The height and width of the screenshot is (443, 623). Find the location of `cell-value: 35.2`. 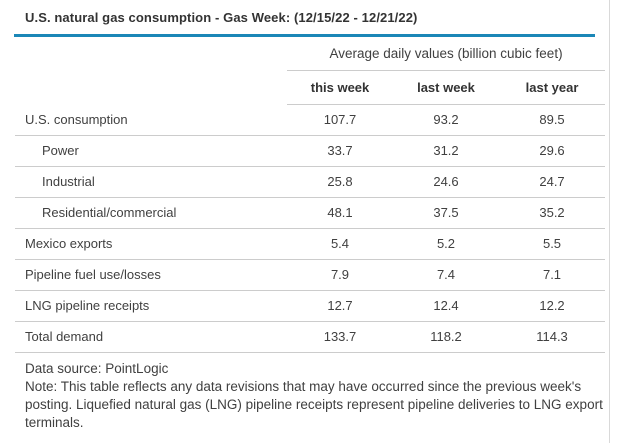

cell-value: 35.2 is located at coordinates (552, 212).